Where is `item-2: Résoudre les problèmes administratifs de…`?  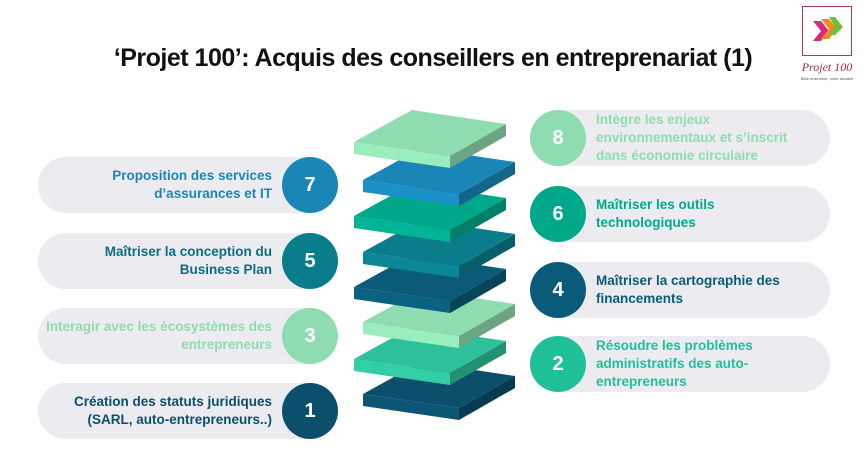 item-2: Résoudre les problèmes administratifs de… is located at coordinates (680, 364).